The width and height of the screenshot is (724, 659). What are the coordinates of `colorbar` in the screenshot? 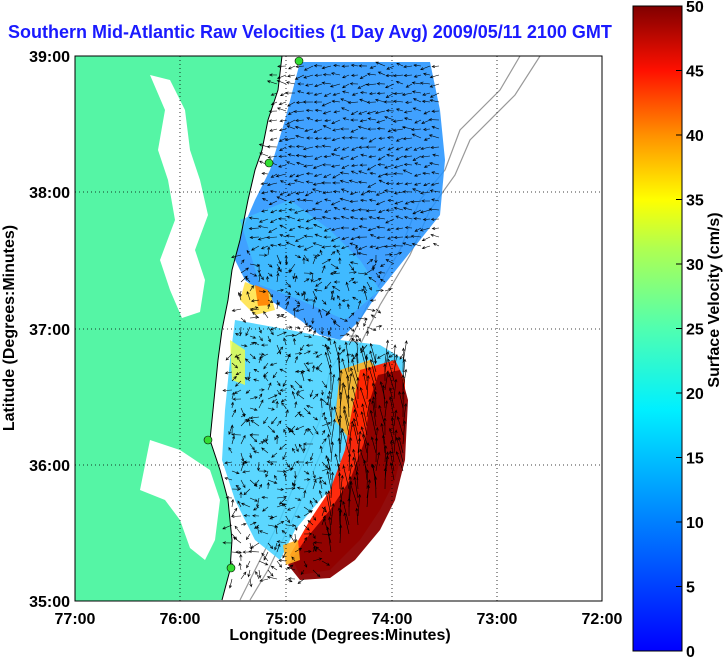 It's located at (657, 328).